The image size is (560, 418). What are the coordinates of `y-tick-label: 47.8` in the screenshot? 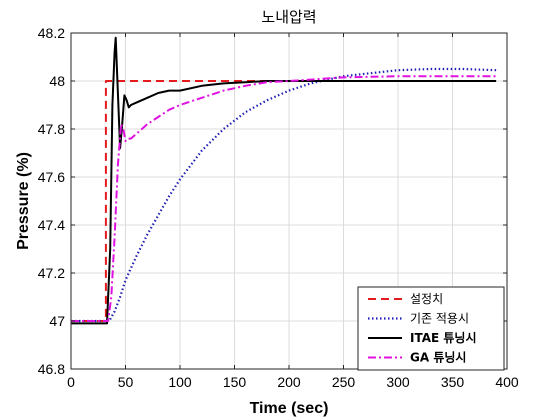 It's located at (51, 129).